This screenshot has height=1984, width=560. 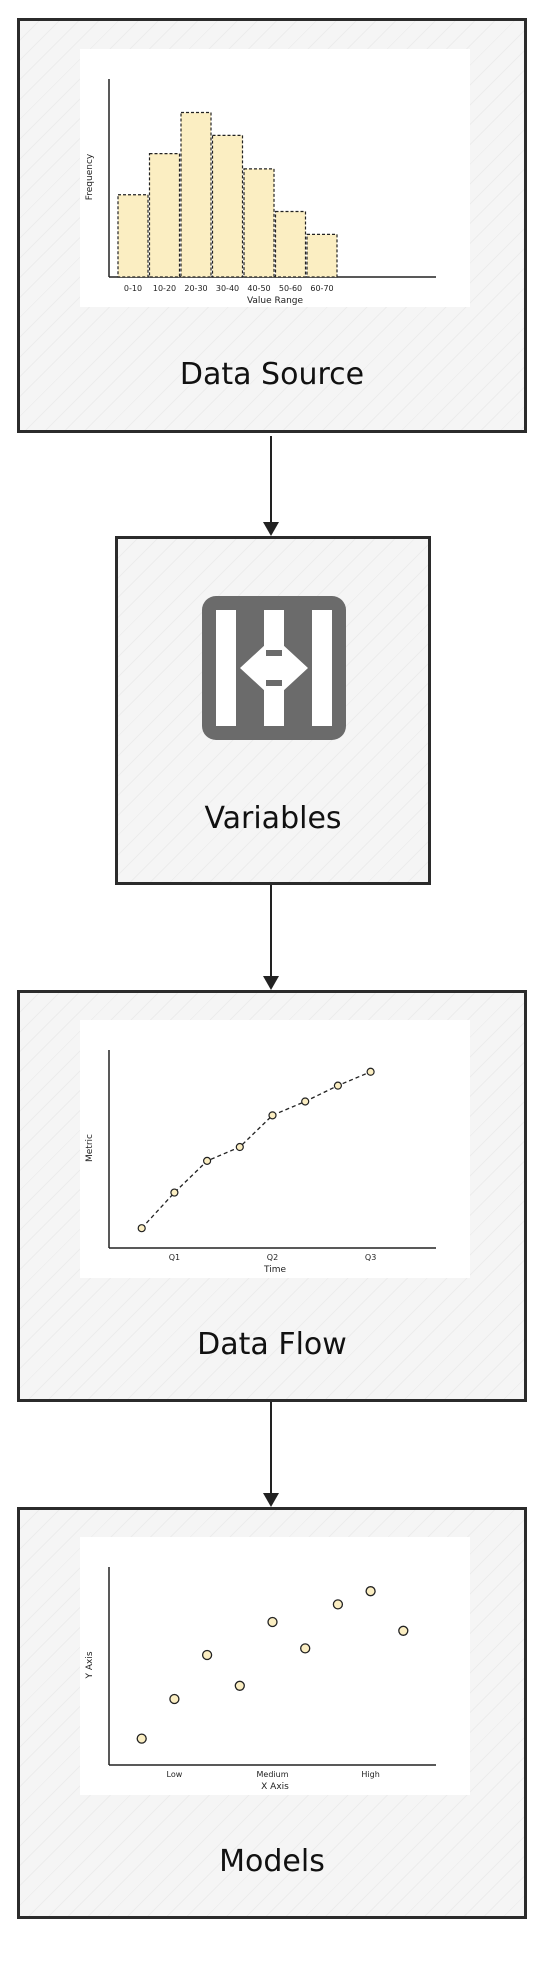 I want to click on merge-arrows-icon, so click(x=274, y=668).